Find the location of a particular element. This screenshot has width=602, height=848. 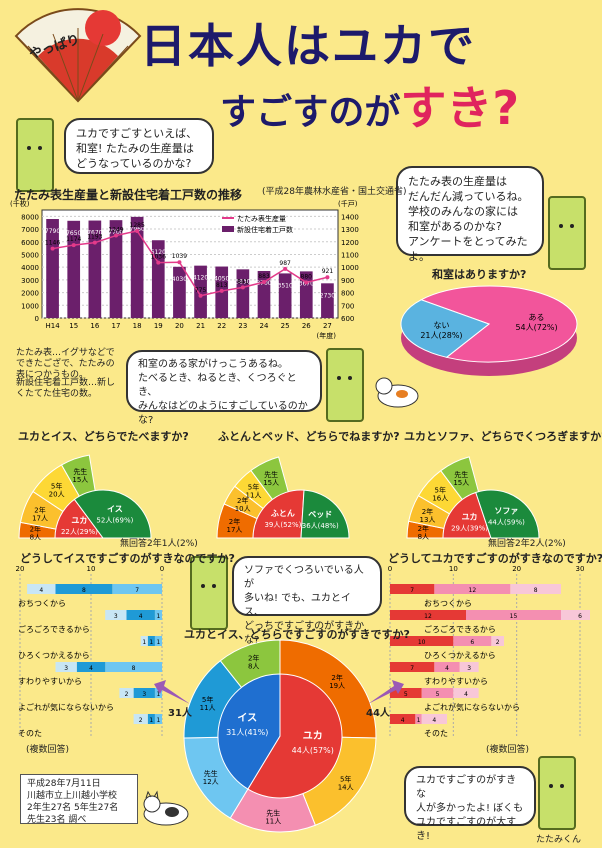

chart2-slice-label: ない is located at coordinates (441, 325).